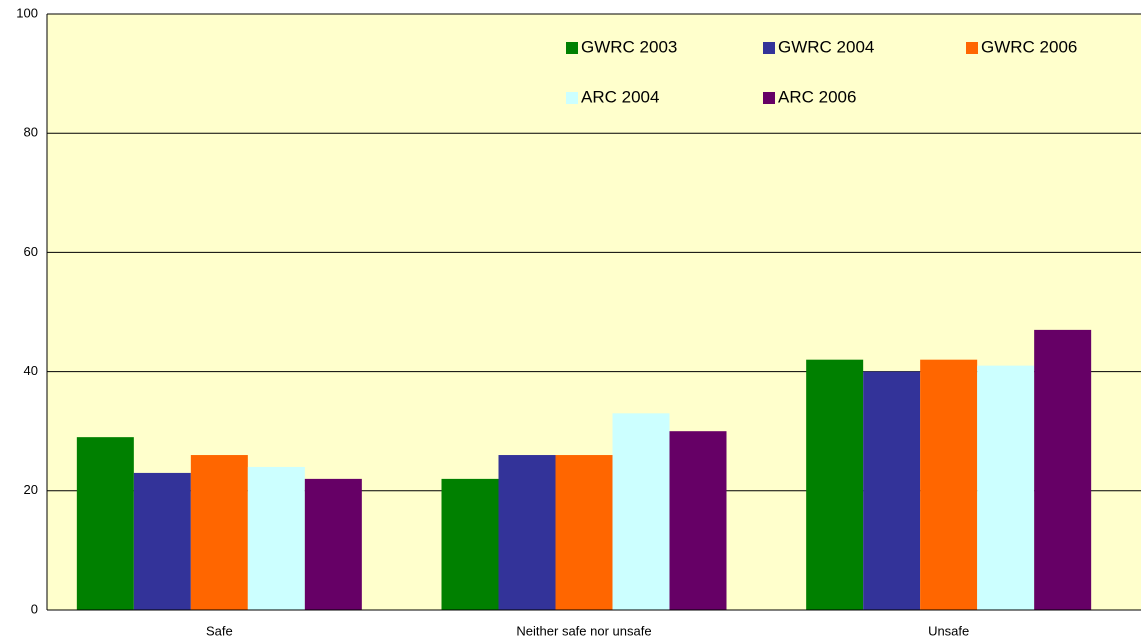 The width and height of the screenshot is (1141, 644). Describe the element at coordinates (826, 46) in the screenshot. I see `legend-label: GWRC 2004` at that location.